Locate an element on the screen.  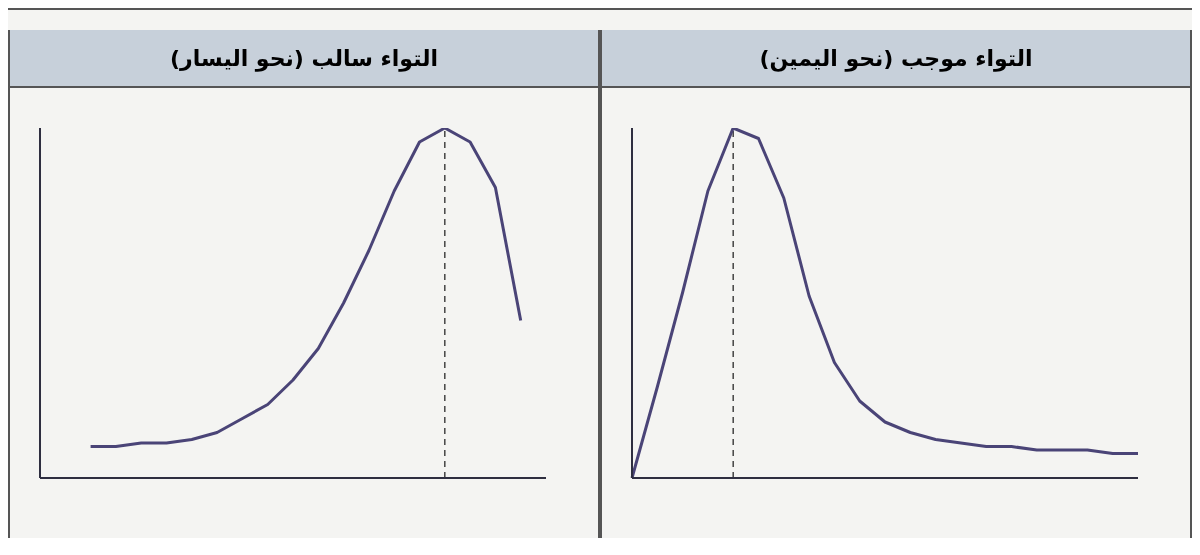
chart-title: التواء موجب (نحو اليمين) is located at coordinates (896, 59).